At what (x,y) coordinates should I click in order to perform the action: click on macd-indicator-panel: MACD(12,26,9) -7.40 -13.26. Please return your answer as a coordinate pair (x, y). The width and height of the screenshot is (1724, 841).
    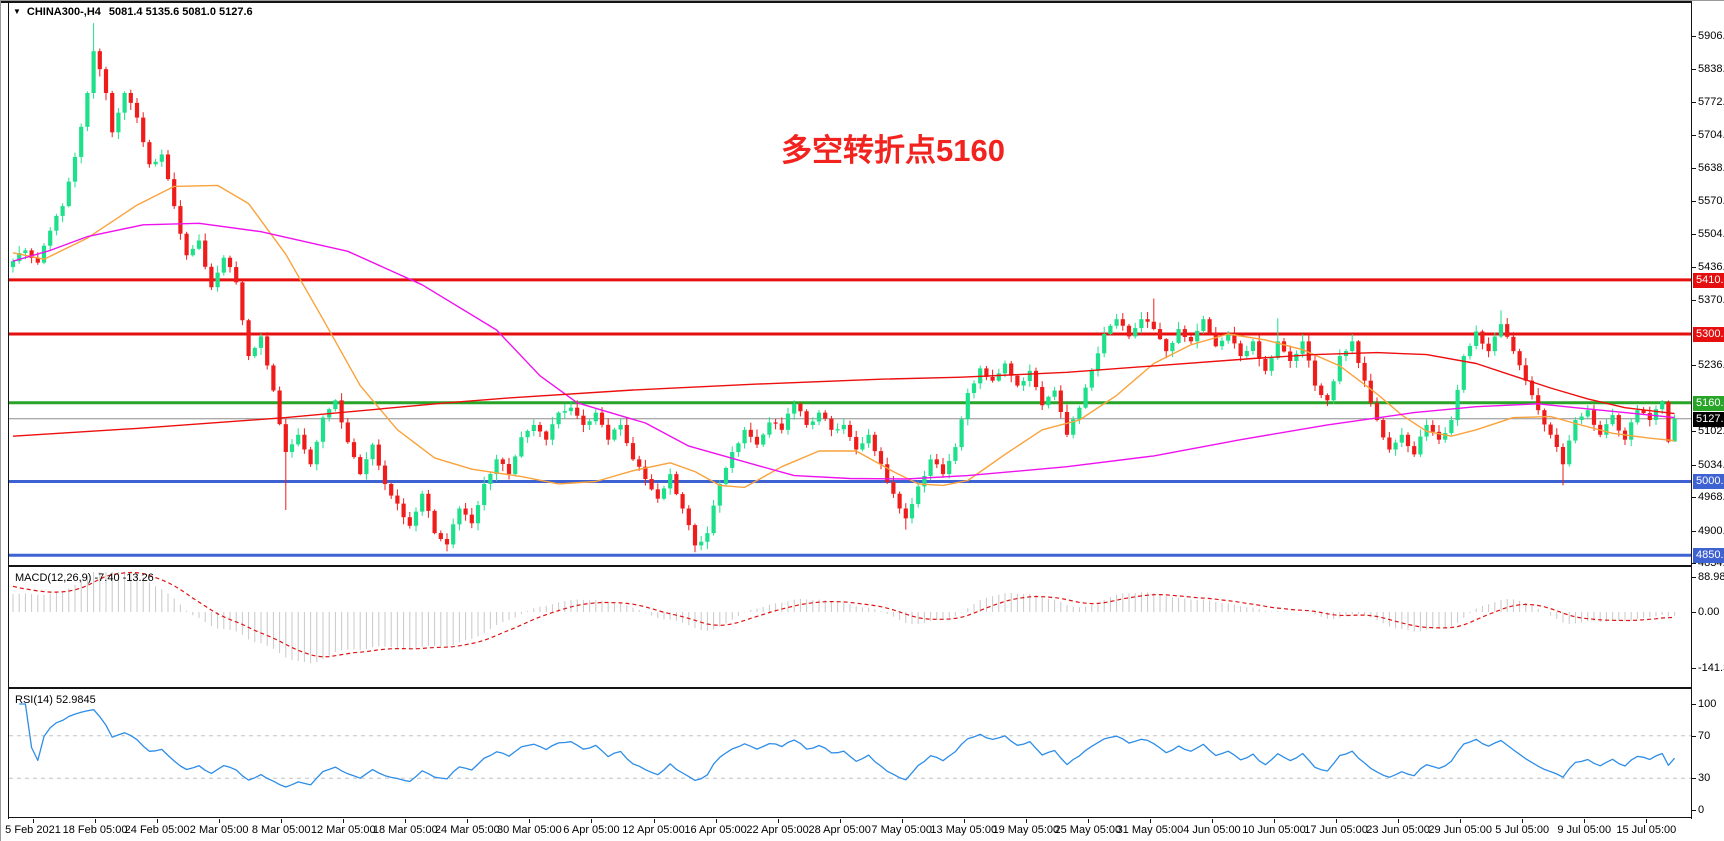
    Looking at the image, I should click on (850, 629).